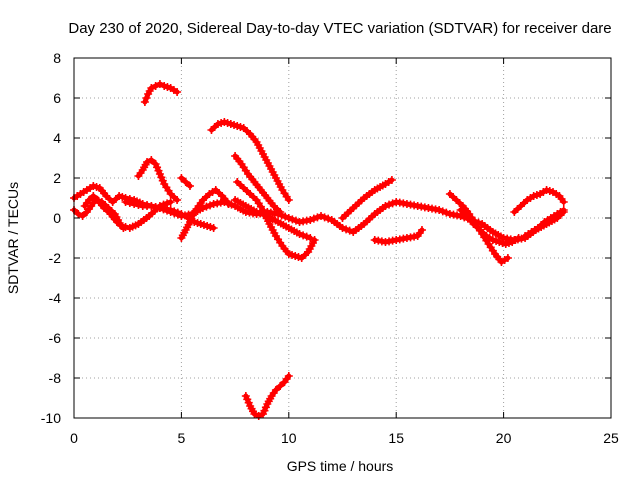  What do you see at coordinates (340, 466) in the screenshot?
I see `x-axis-label: GPS time / hours` at bounding box center [340, 466].